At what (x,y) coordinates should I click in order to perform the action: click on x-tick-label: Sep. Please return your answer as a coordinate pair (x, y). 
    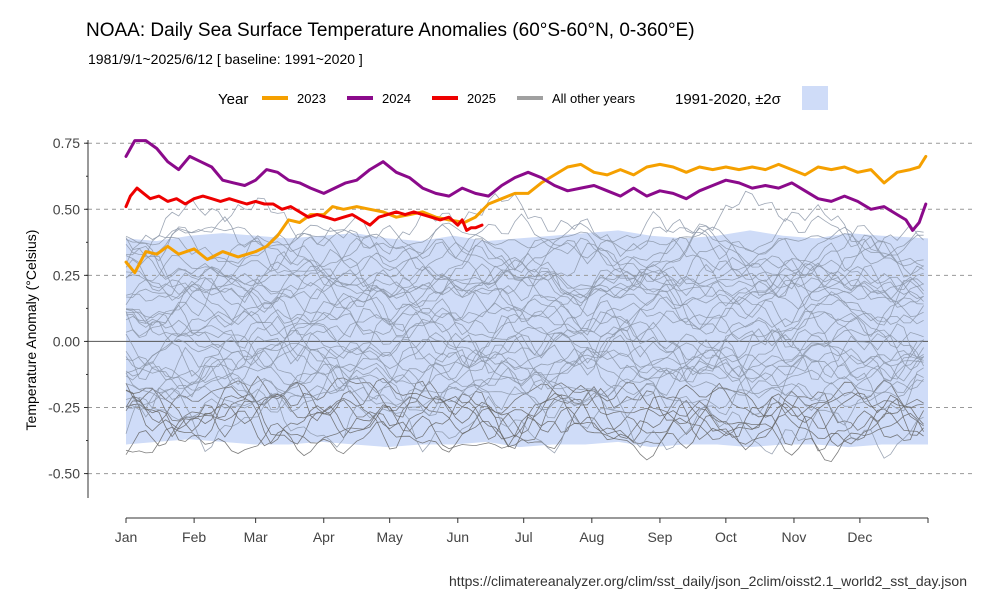
    Looking at the image, I should click on (659, 537).